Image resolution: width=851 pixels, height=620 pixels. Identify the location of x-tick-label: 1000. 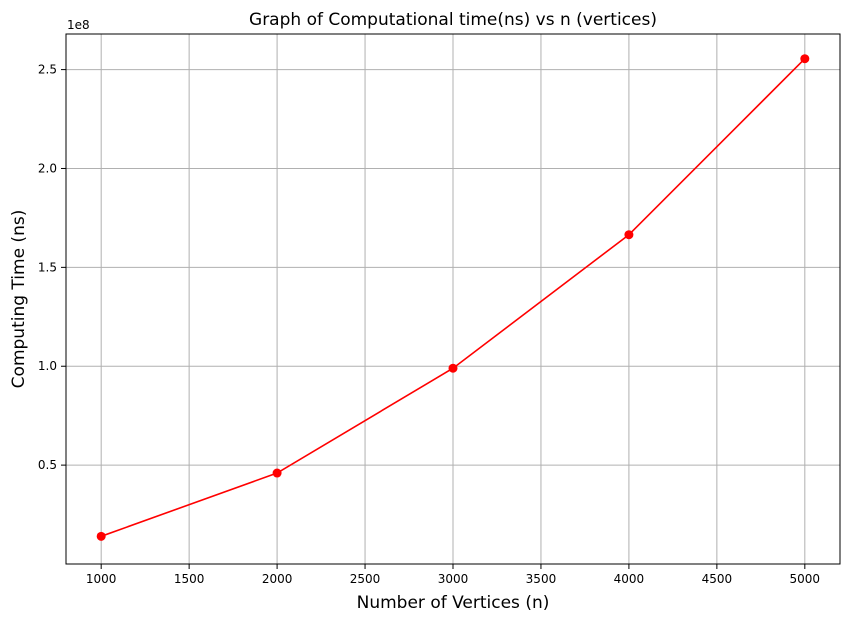
(101, 579).